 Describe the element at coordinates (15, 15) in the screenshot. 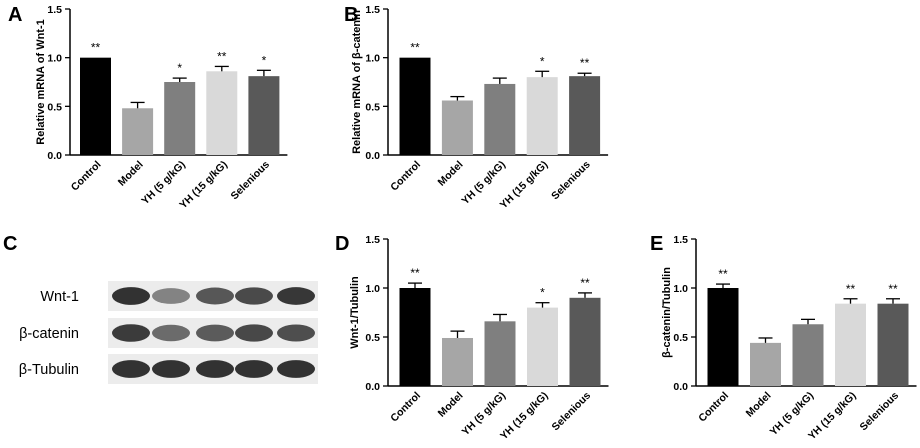

I see `panel-letter-a: A` at that location.